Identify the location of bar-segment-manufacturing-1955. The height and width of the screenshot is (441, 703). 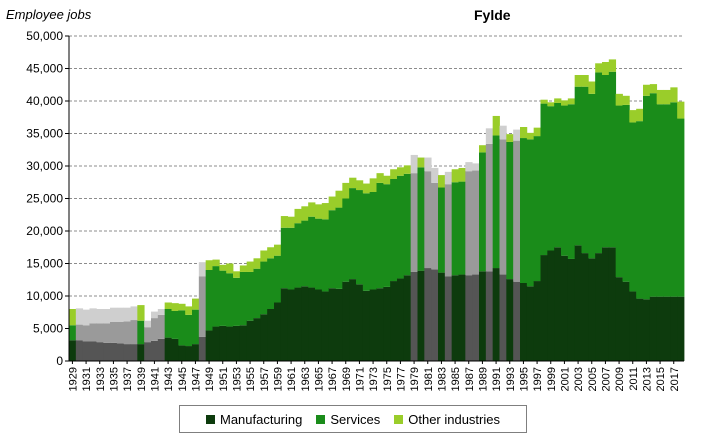
(250, 340).